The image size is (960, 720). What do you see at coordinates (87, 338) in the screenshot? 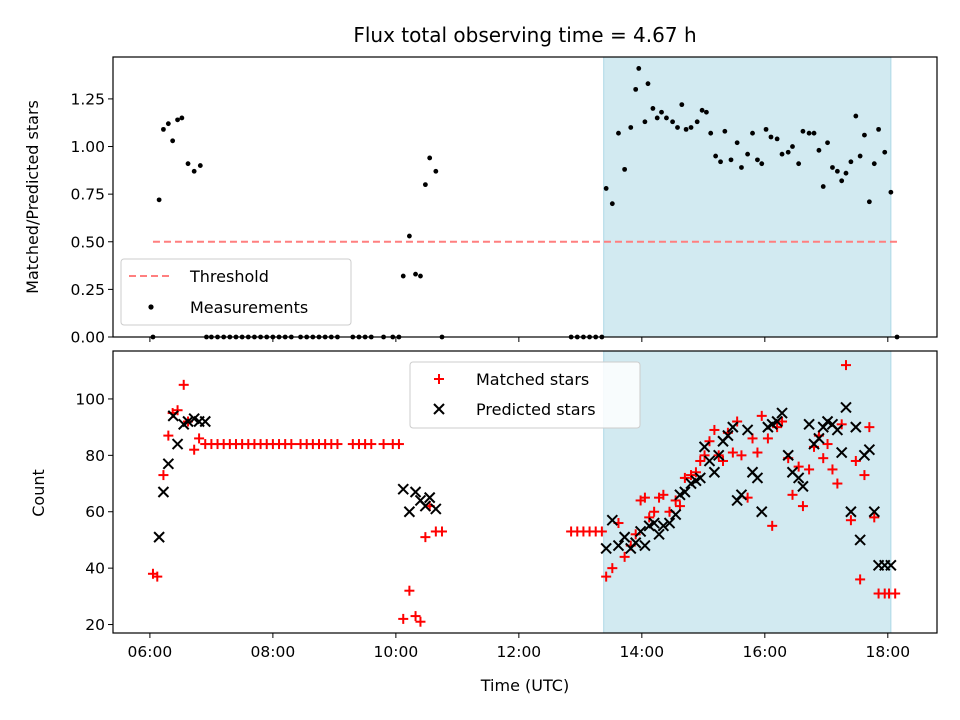
I see `top-ytick-label: 0.00` at bounding box center [87, 338].